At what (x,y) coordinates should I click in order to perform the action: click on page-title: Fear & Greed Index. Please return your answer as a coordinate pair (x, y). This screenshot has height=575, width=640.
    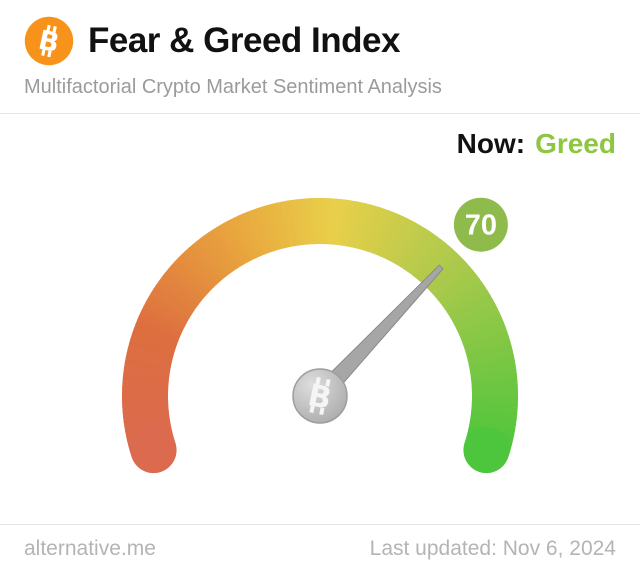
    Looking at the image, I should click on (244, 40).